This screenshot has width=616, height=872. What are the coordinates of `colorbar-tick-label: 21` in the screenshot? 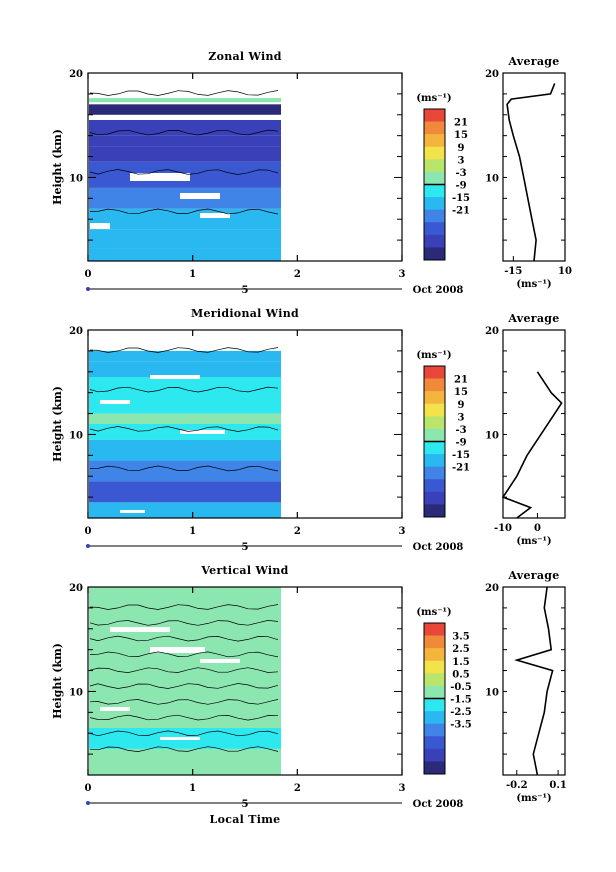 It's located at (461, 123).